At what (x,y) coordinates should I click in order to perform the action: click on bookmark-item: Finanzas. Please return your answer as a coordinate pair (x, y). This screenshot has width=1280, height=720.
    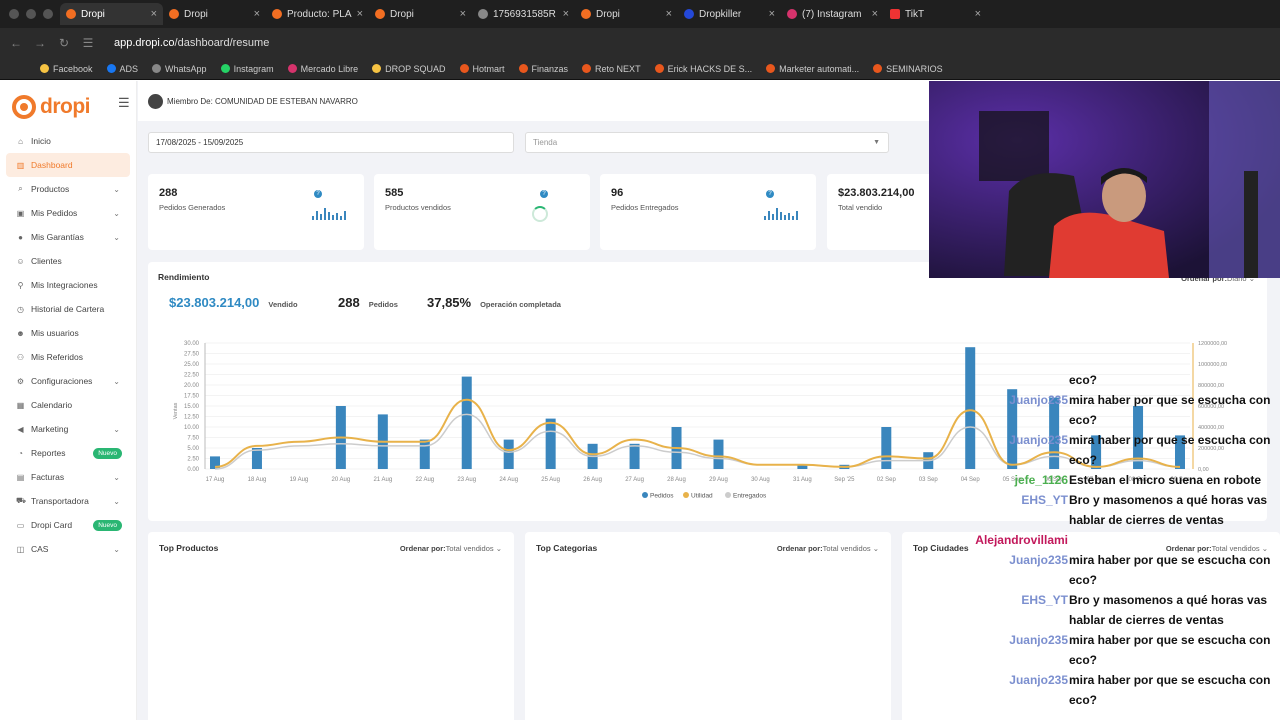
    Looking at the image, I should click on (543, 69).